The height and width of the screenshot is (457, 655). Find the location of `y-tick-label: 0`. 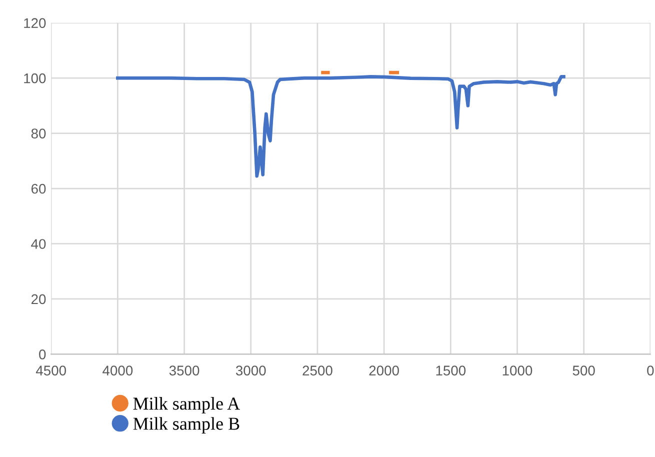

y-tick-label: 0 is located at coordinates (42, 355).